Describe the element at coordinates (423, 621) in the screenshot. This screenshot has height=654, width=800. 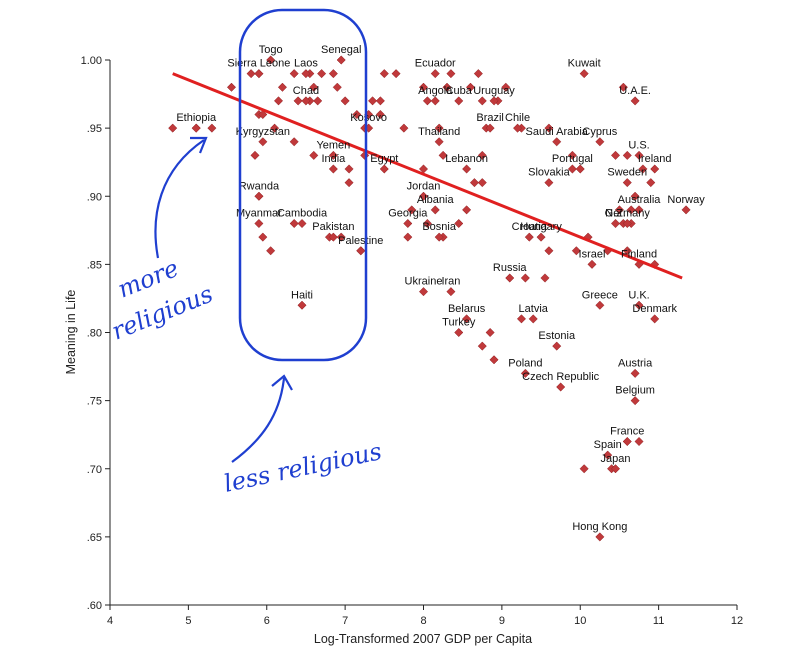
I see `x-tick-label: 8` at that location.